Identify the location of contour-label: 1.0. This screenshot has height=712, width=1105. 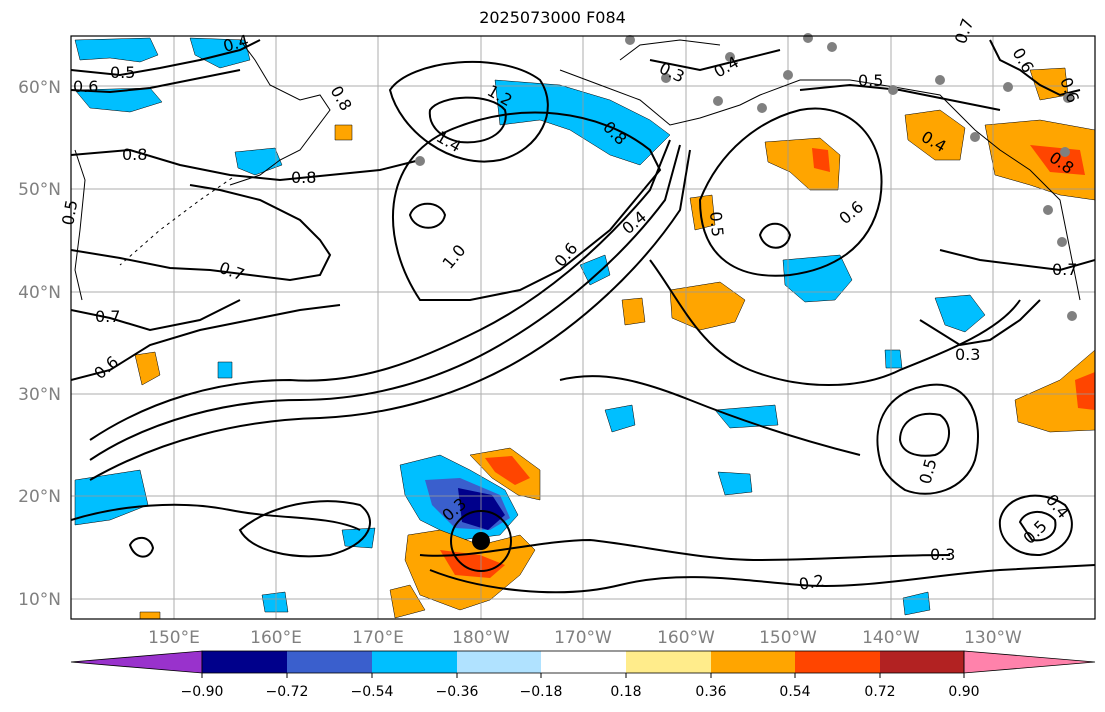
(454, 257).